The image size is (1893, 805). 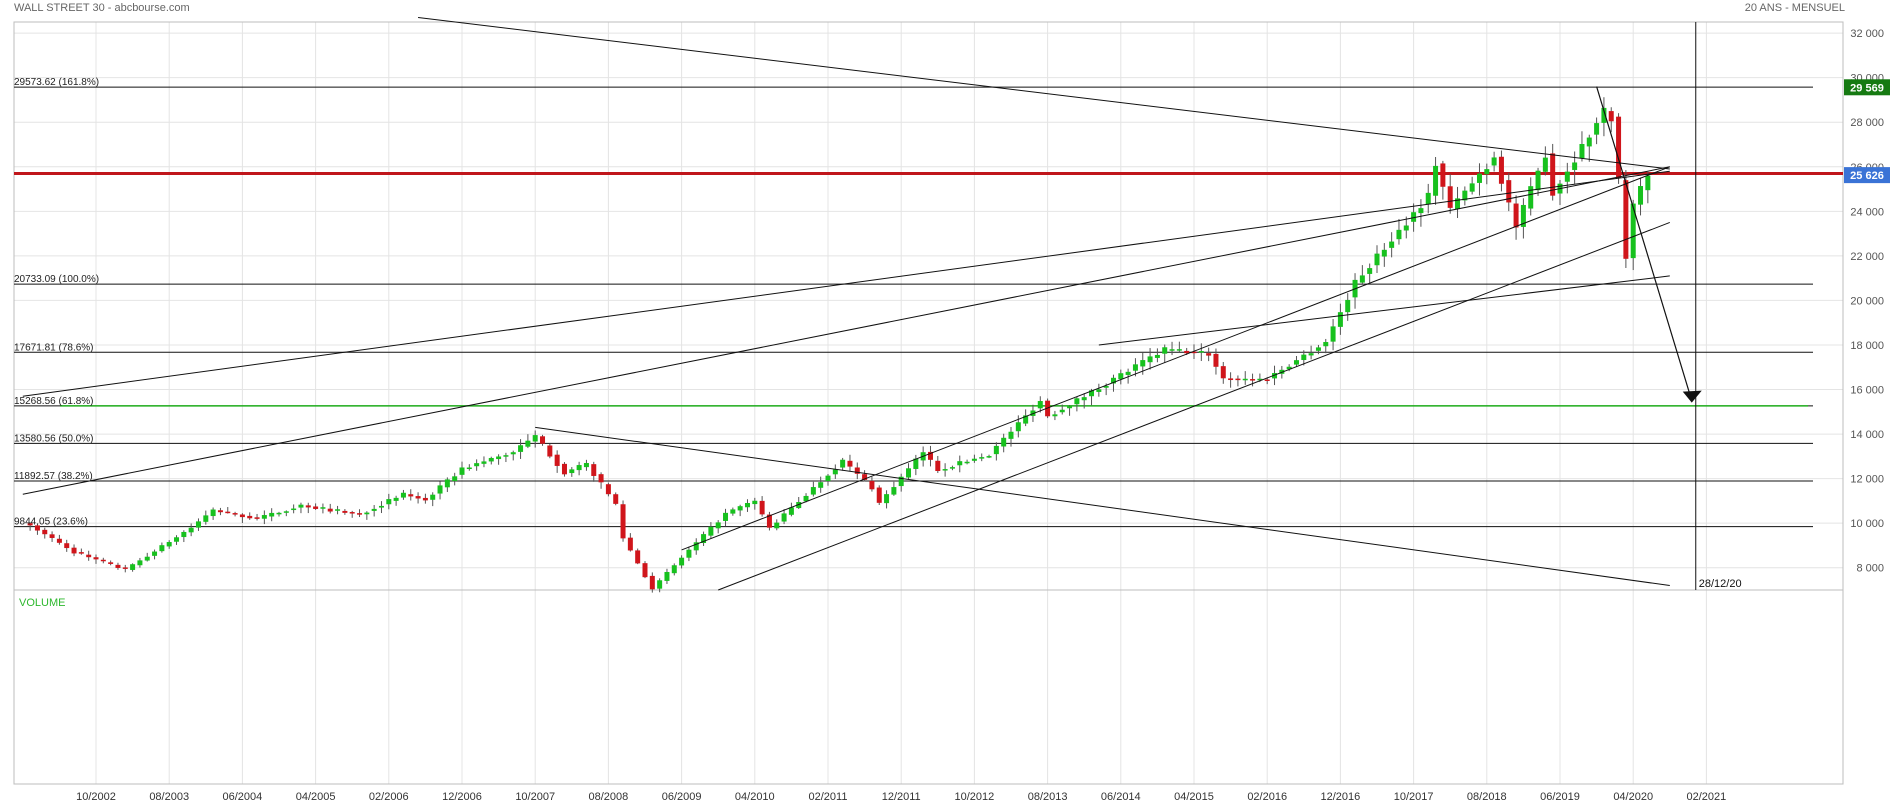 I want to click on fib-level-label: 20733.09 (100.0%), so click(x=56, y=279).